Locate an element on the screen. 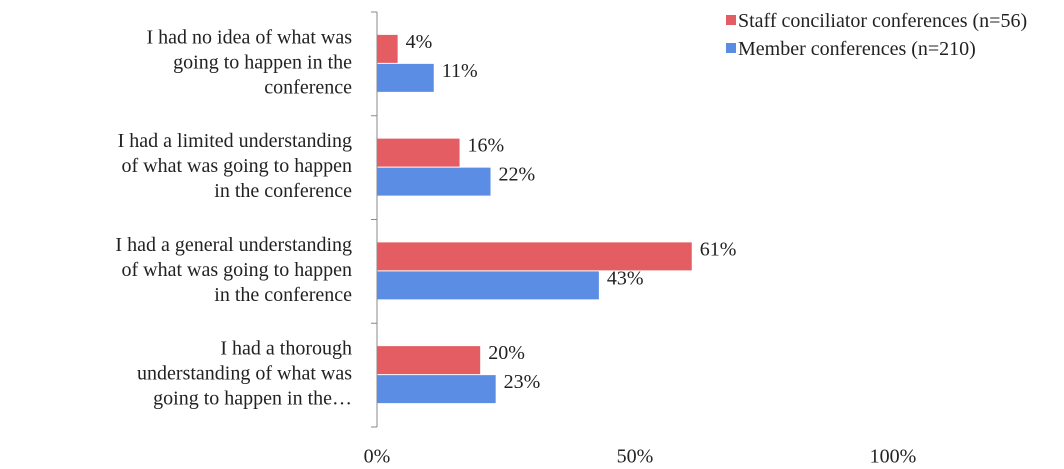 The width and height of the screenshot is (1064, 469). value-label: 43% is located at coordinates (625, 278).